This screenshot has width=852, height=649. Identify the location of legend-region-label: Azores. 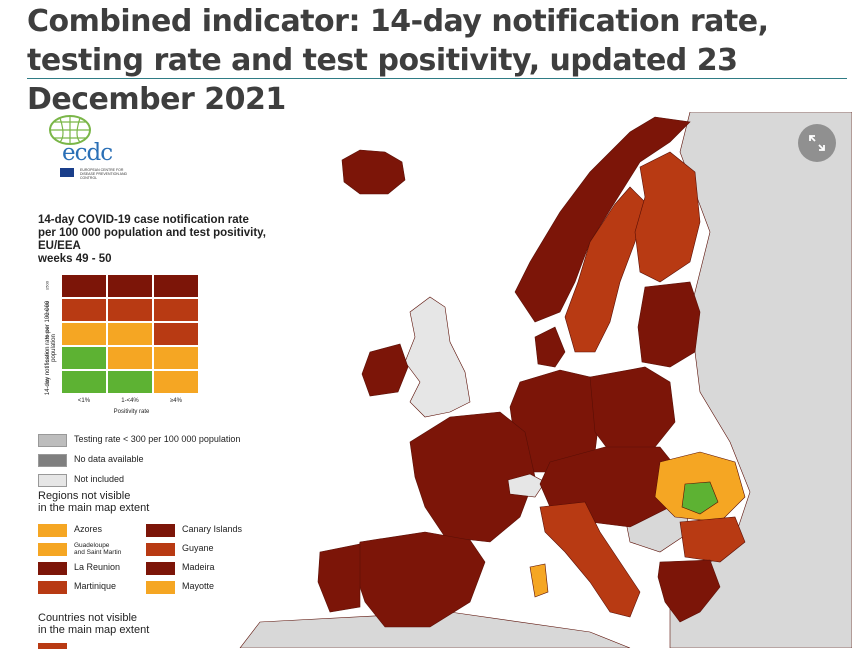
(88, 529).